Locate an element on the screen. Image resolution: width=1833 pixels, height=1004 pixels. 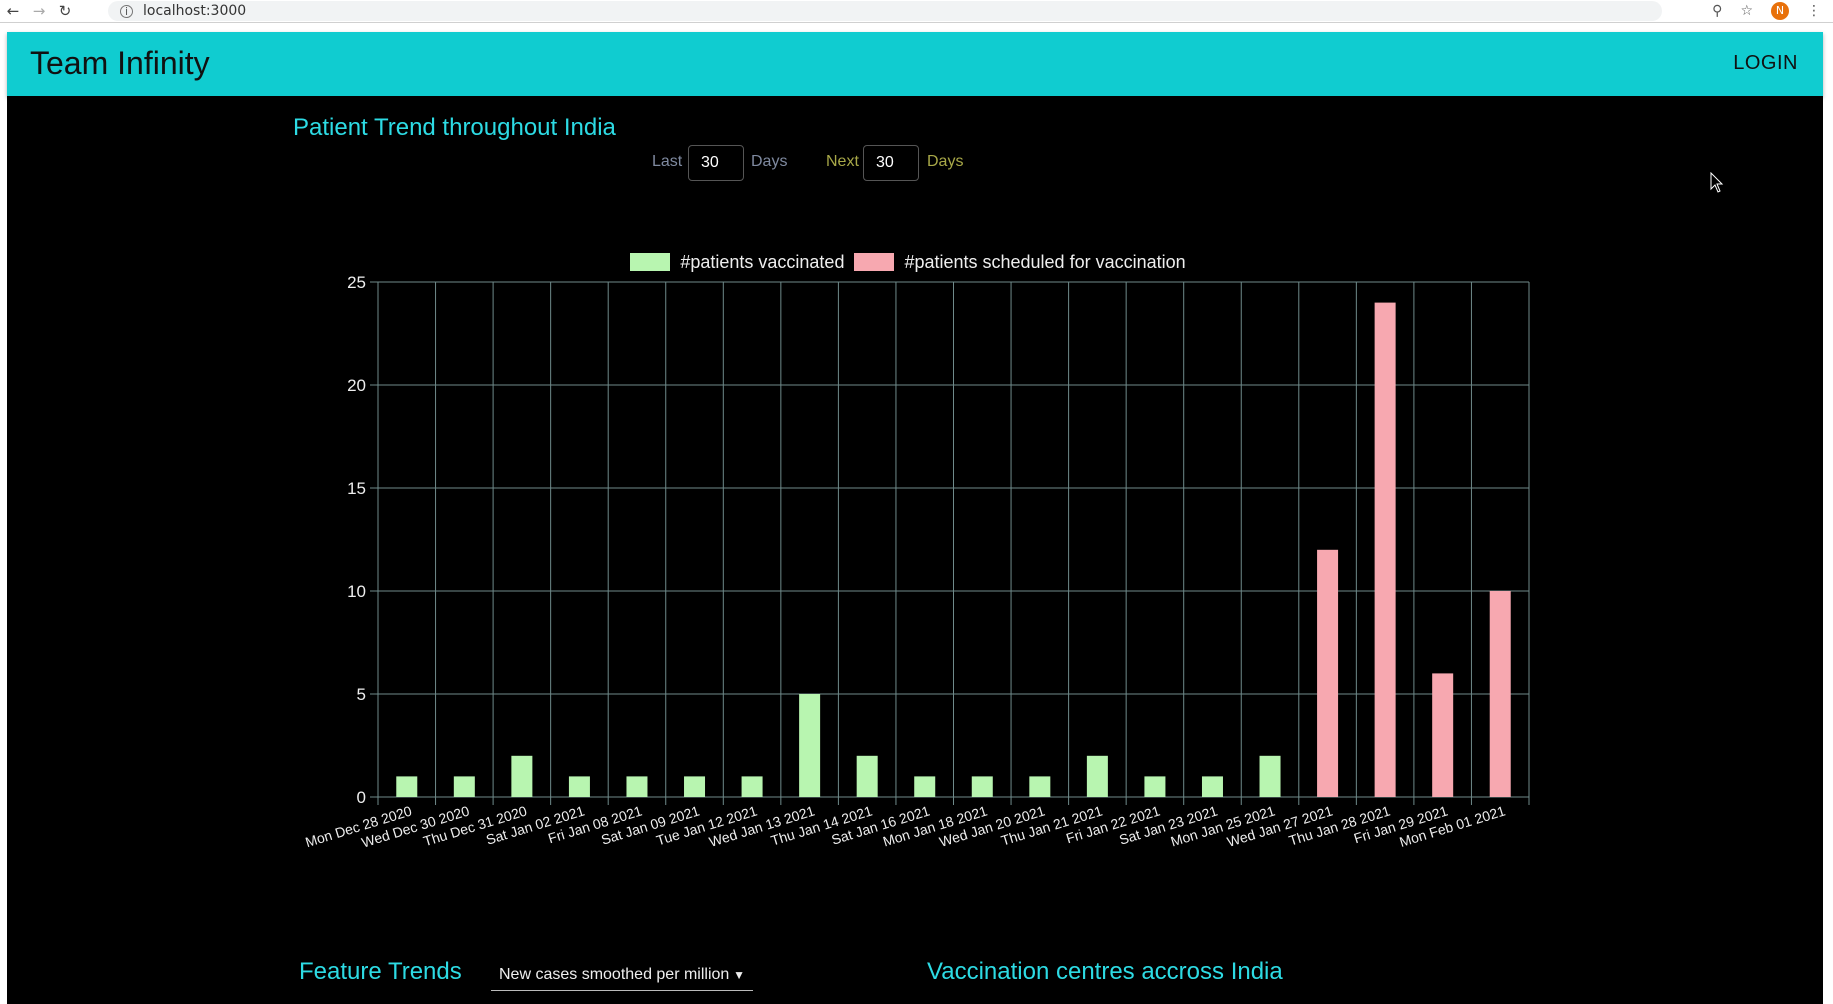
last-days-input is located at coordinates (716, 163).